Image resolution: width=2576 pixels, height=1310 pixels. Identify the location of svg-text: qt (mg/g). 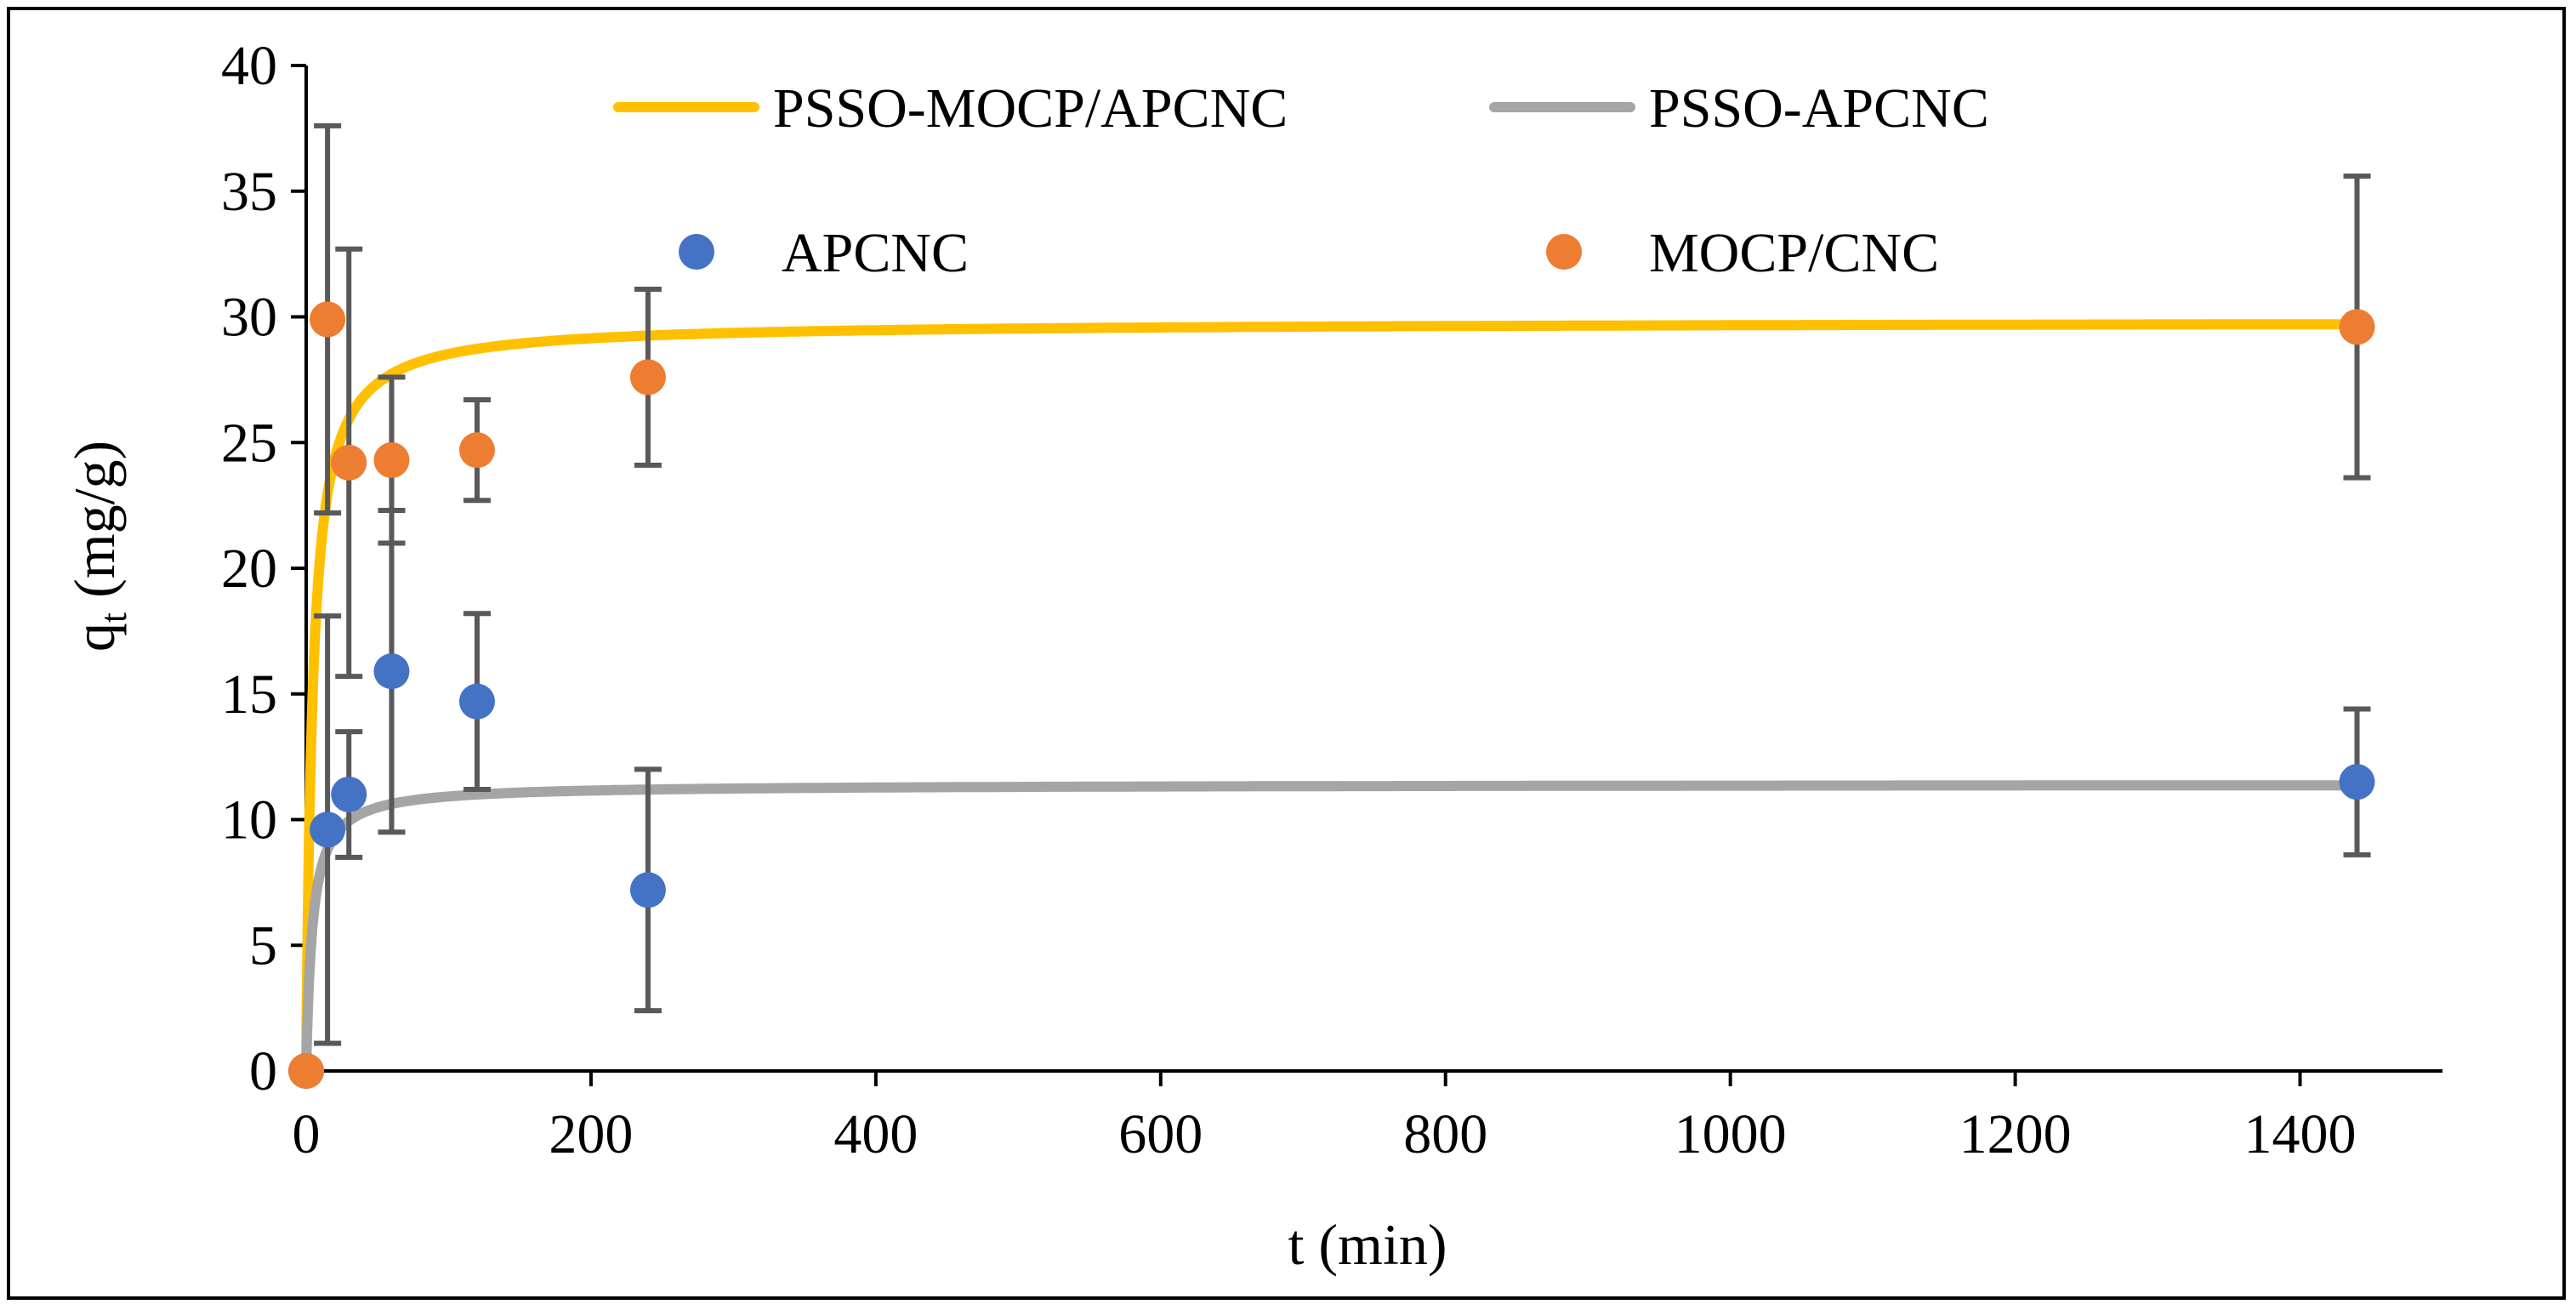
(98, 546).